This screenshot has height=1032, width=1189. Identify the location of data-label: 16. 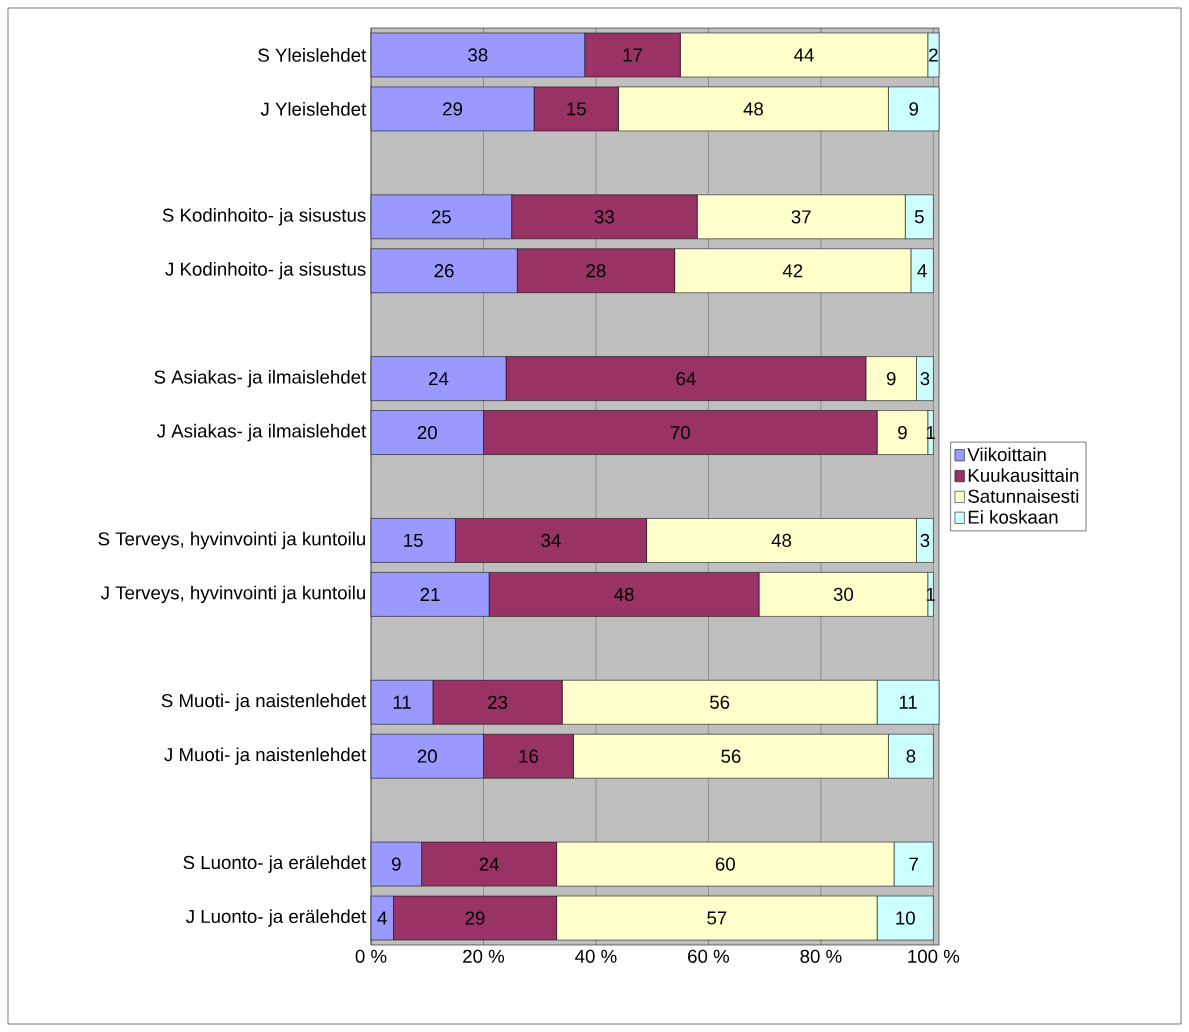
(529, 756).